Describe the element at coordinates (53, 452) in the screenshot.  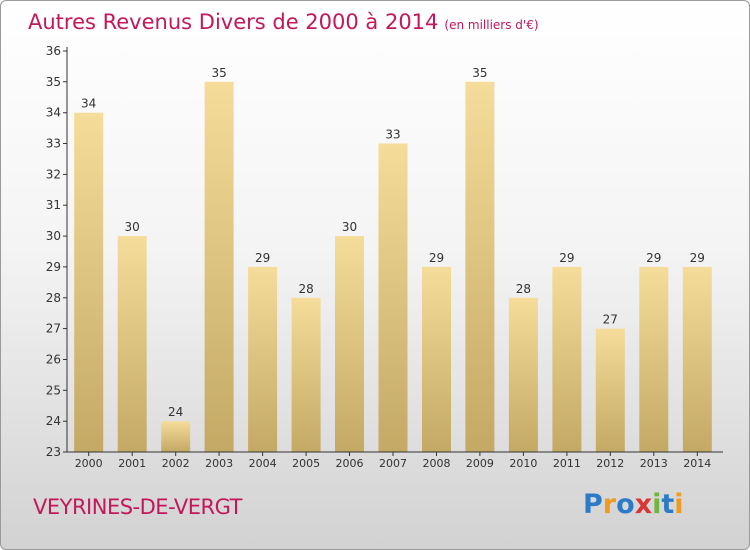
I see `y-tick-label: 23` at that location.